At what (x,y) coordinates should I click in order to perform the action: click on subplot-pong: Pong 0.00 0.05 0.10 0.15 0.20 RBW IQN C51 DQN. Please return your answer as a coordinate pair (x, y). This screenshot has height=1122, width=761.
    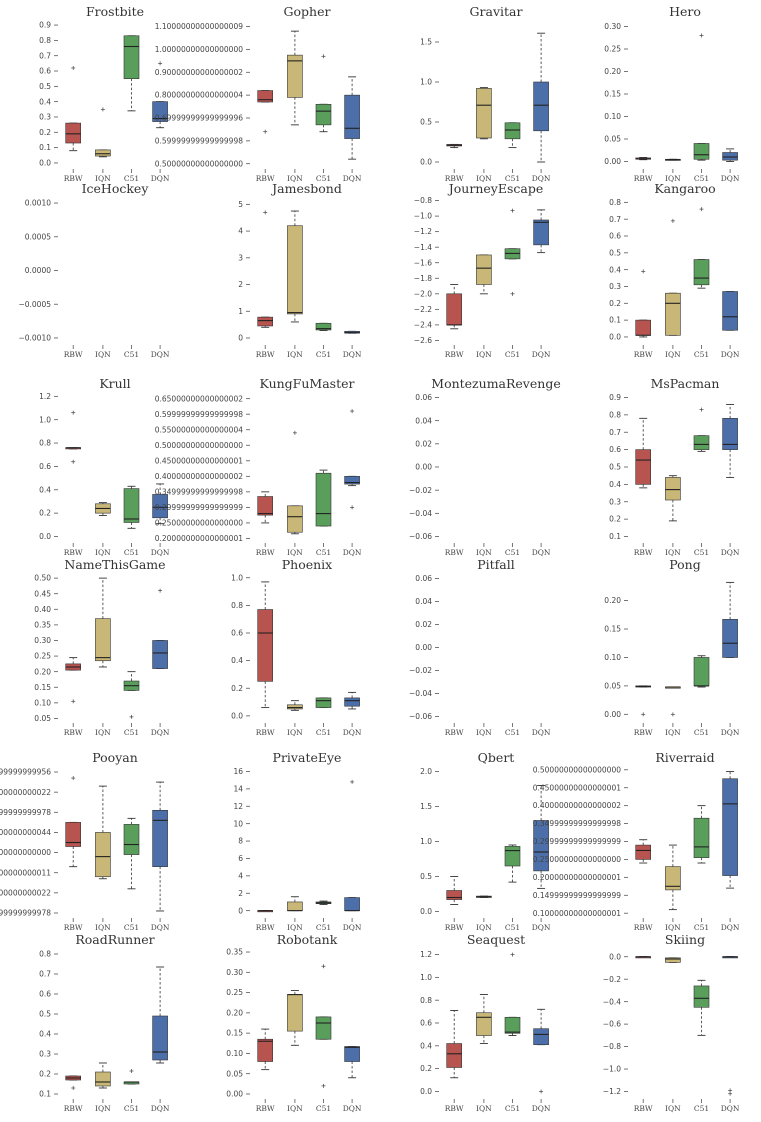
    Looking at the image, I should click on (672, 647).